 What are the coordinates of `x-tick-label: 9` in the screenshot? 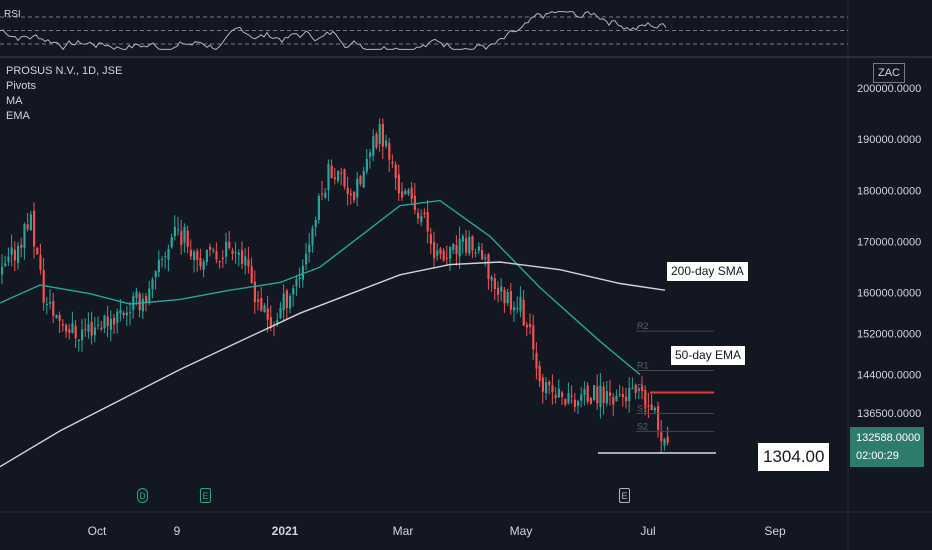 It's located at (177, 531).